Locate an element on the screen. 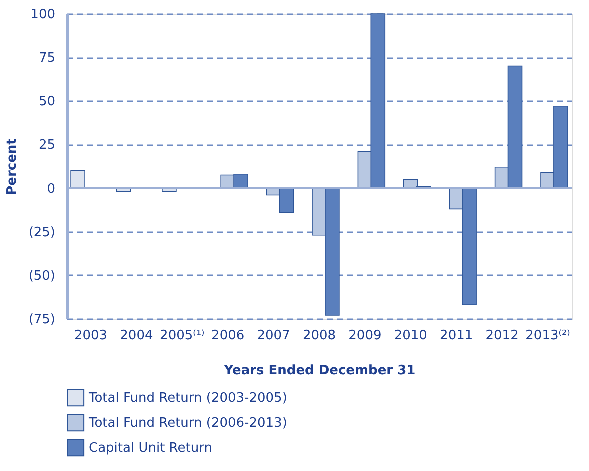 Image resolution: width=589 pixels, height=471 pixels. x-tick-label: 2004 is located at coordinates (137, 336).